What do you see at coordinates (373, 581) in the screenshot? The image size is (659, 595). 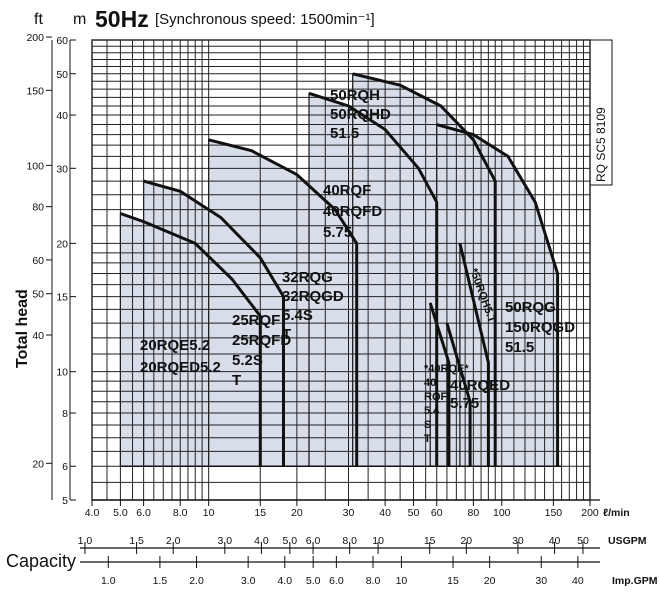 I see `x-tick-label-2-7: 8.0` at bounding box center [373, 581].